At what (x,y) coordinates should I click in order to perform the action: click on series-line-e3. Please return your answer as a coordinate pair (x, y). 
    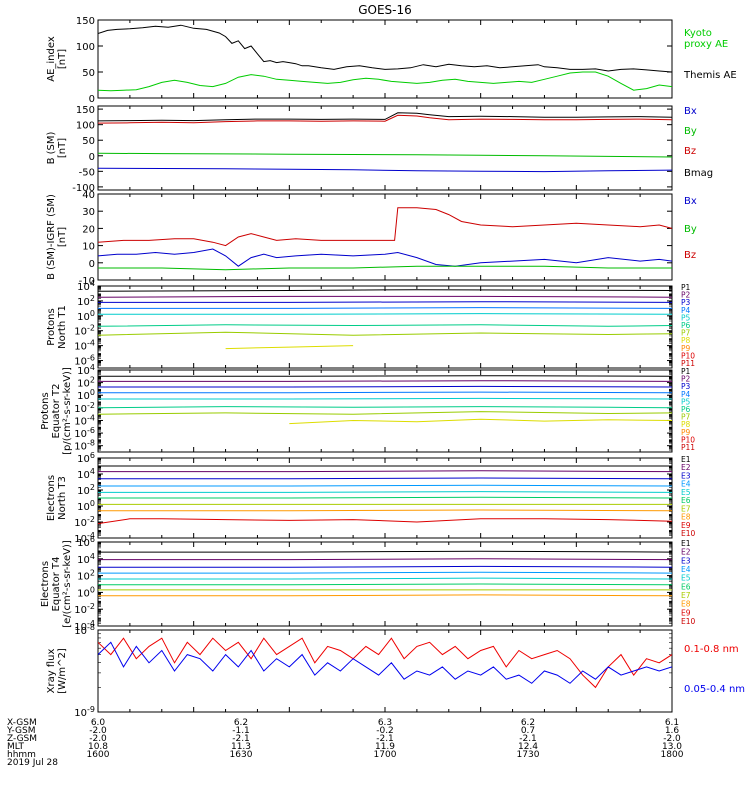
    Looking at the image, I should click on (385, 566).